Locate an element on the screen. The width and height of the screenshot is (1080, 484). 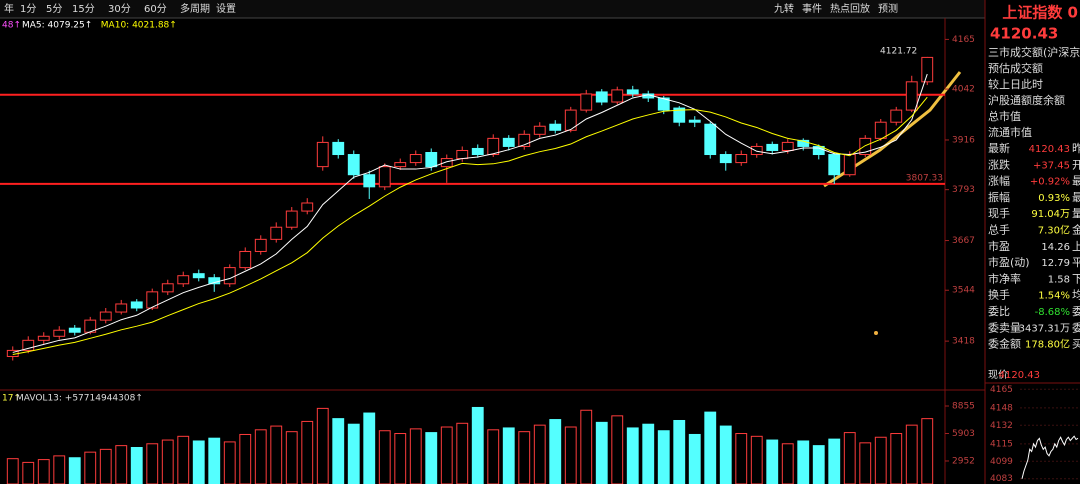
current-label: 现价 is located at coordinates (998, 375).